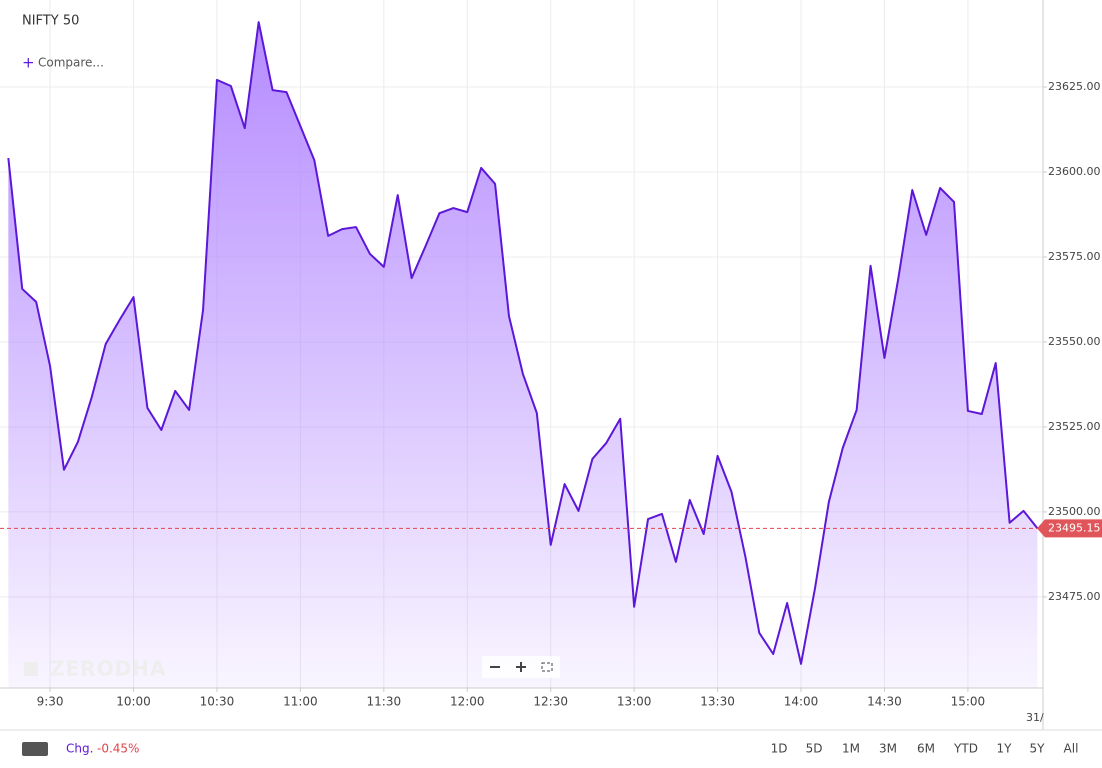  Describe the element at coordinates (521, 667) in the screenshot. I see `zoom-controls` at that location.